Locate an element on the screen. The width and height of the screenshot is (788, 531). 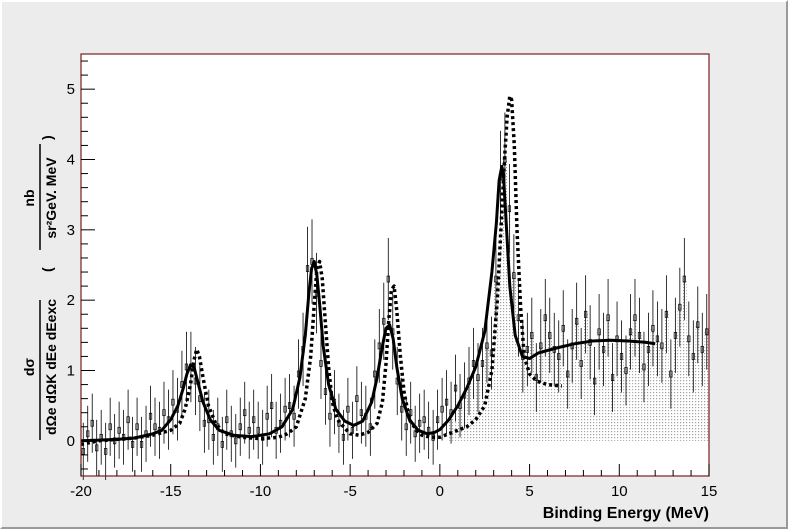
x-axis-title: Binding Energy (MeV) is located at coordinates (626, 513).